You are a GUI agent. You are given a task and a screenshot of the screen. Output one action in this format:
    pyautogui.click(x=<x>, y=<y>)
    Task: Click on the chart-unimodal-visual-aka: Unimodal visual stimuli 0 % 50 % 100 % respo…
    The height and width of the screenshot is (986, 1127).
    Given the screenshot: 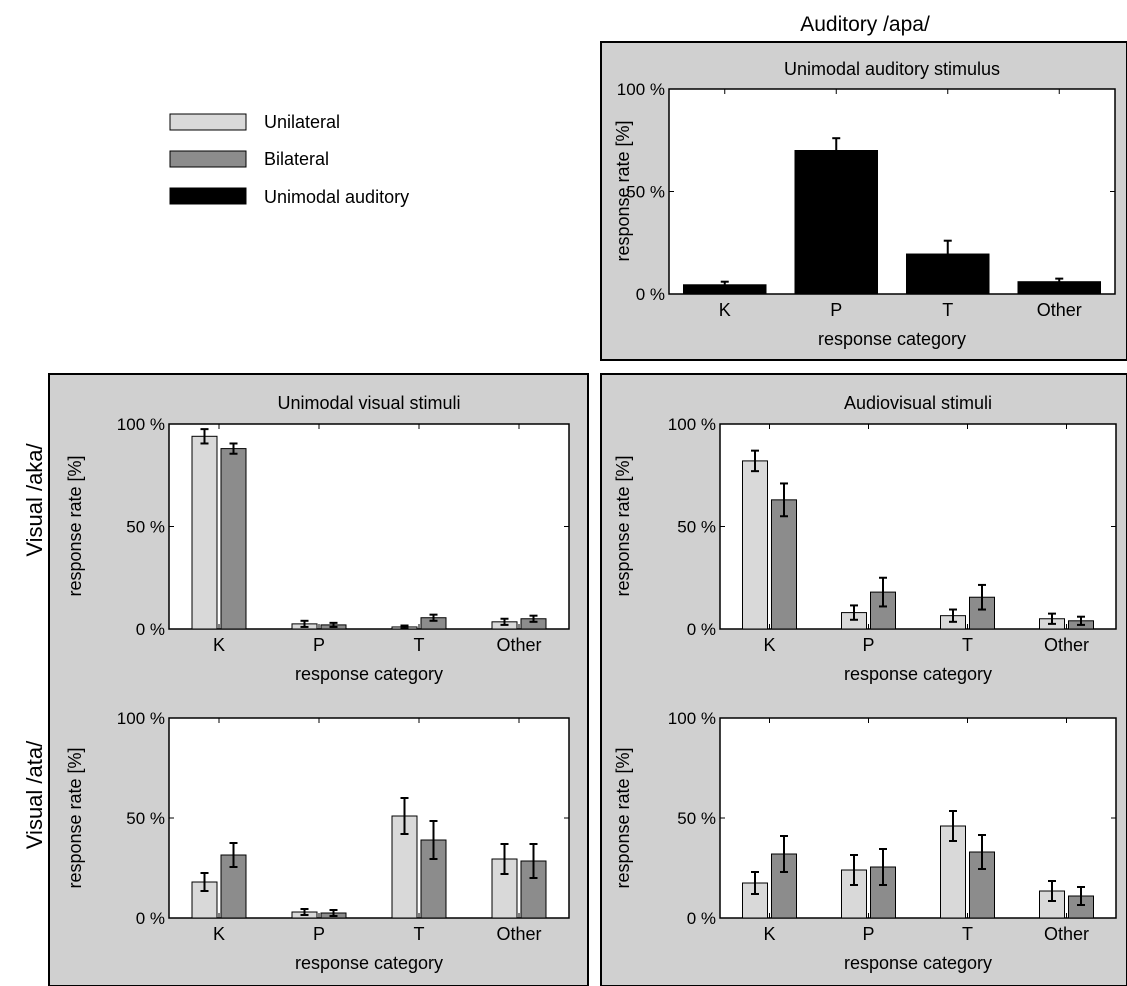 What is the action you would take?
    pyautogui.click(x=317, y=538)
    